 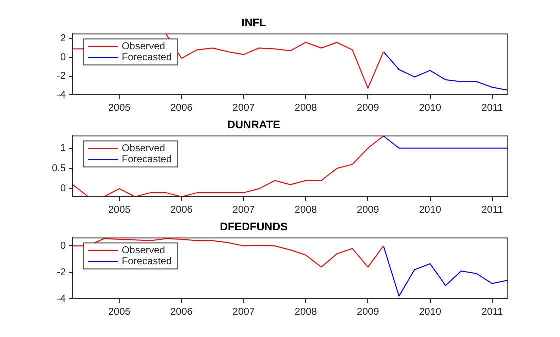 I want to click on chart-title: DUNRATE, so click(x=254, y=126).